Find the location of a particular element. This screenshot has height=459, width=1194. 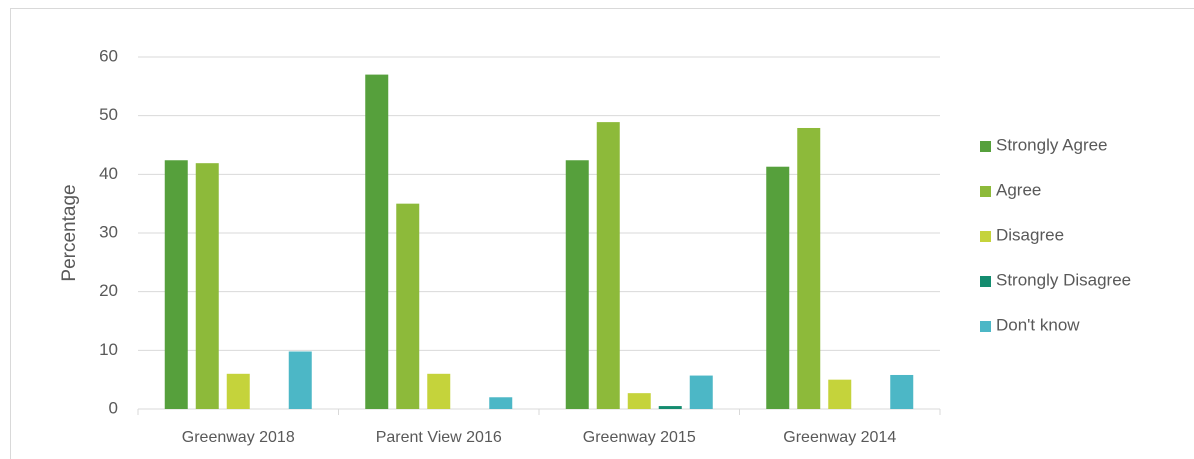

y-tick-label: 20 is located at coordinates (108, 290).